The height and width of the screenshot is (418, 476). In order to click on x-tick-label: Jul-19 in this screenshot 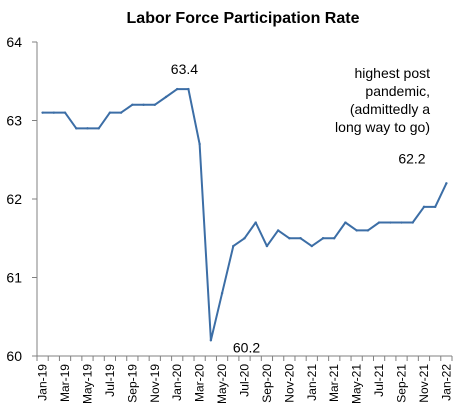, I will do `click(110, 380)`.